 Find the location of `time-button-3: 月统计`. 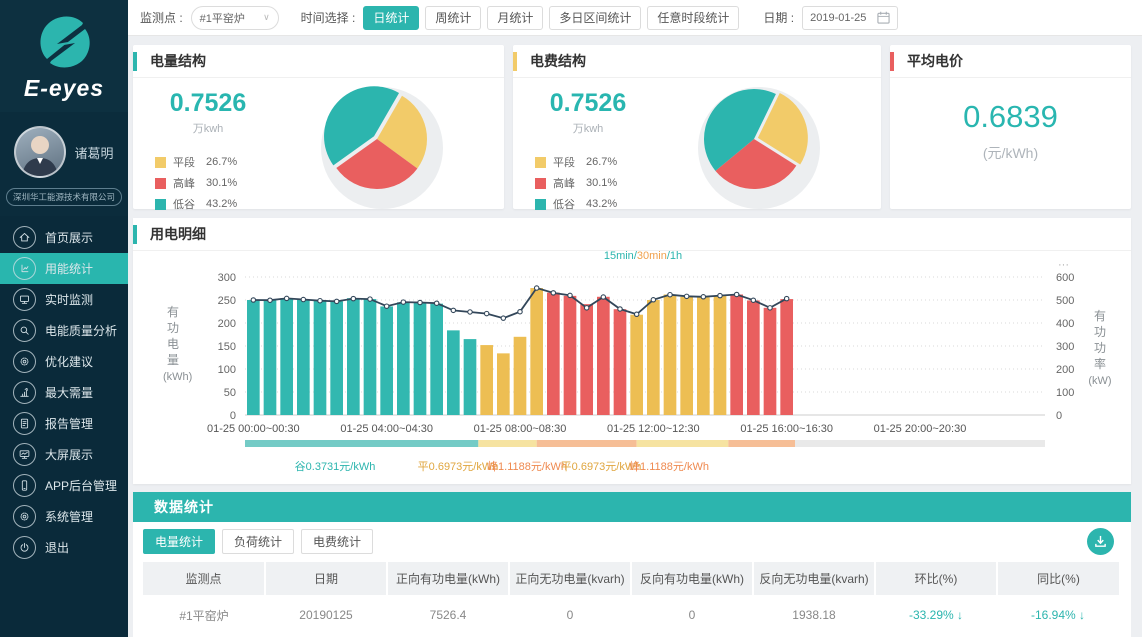

time-button-3: 月统计 is located at coordinates (515, 17).